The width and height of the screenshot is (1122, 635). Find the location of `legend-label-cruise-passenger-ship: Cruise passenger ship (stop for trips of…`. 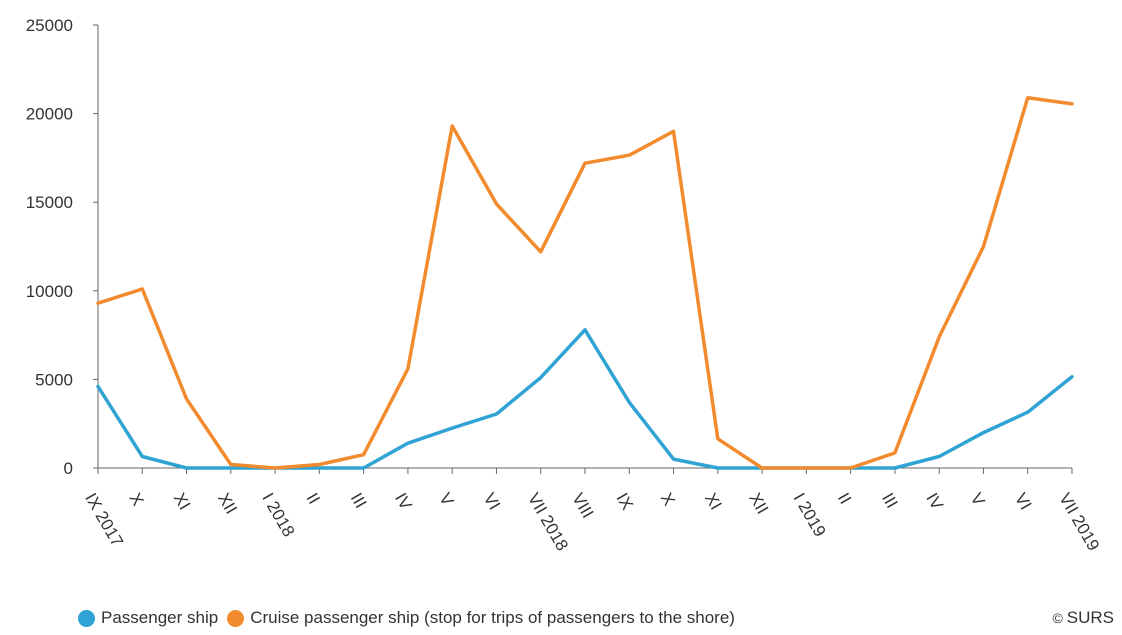

legend-label-cruise-passenger-ship: Cruise passenger ship (stop for trips of… is located at coordinates (492, 617).